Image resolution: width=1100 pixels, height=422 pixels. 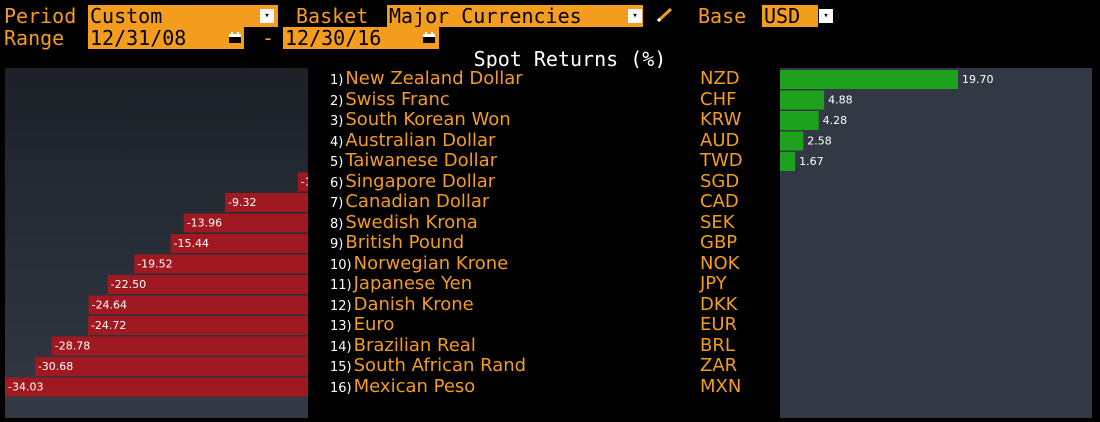 I want to click on basket-dropdown-icon: ▾, so click(x=635, y=16).